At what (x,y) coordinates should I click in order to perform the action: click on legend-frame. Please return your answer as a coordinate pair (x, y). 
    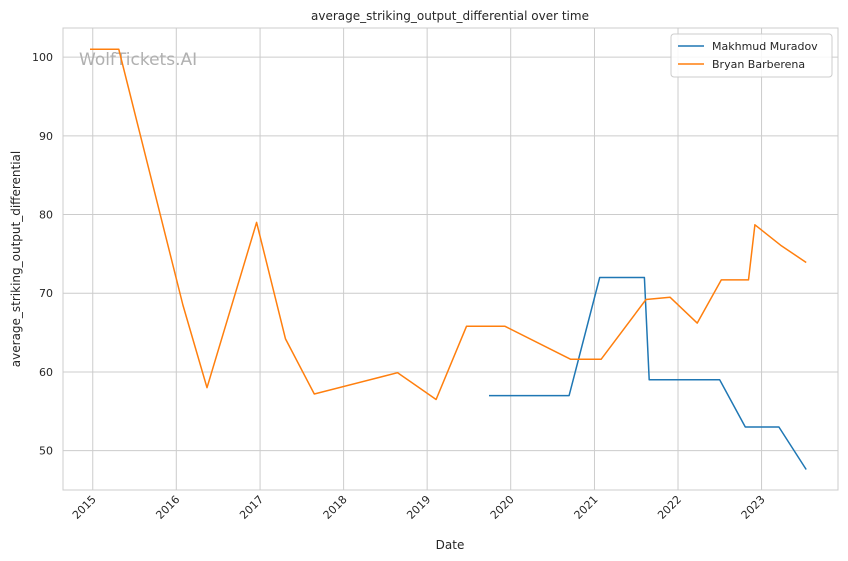
    Looking at the image, I should click on (751, 55).